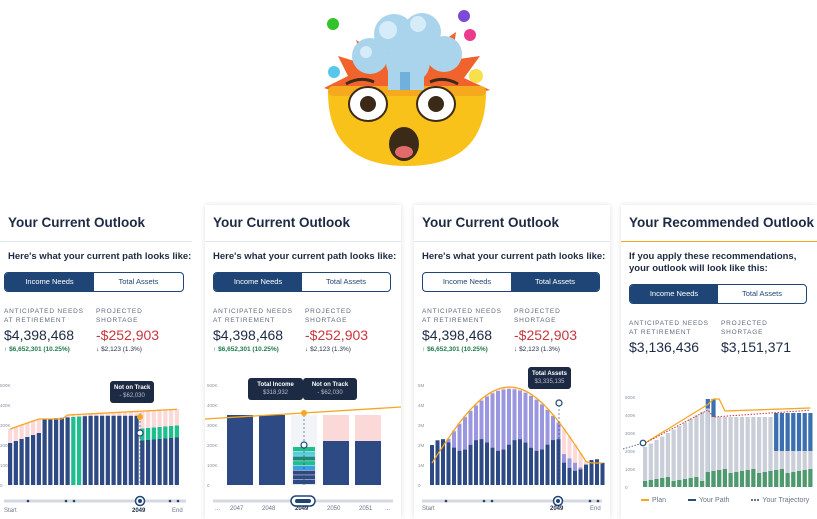 This screenshot has height=519, width=817. I want to click on axis-tick-label: 0, so click(208, 485).